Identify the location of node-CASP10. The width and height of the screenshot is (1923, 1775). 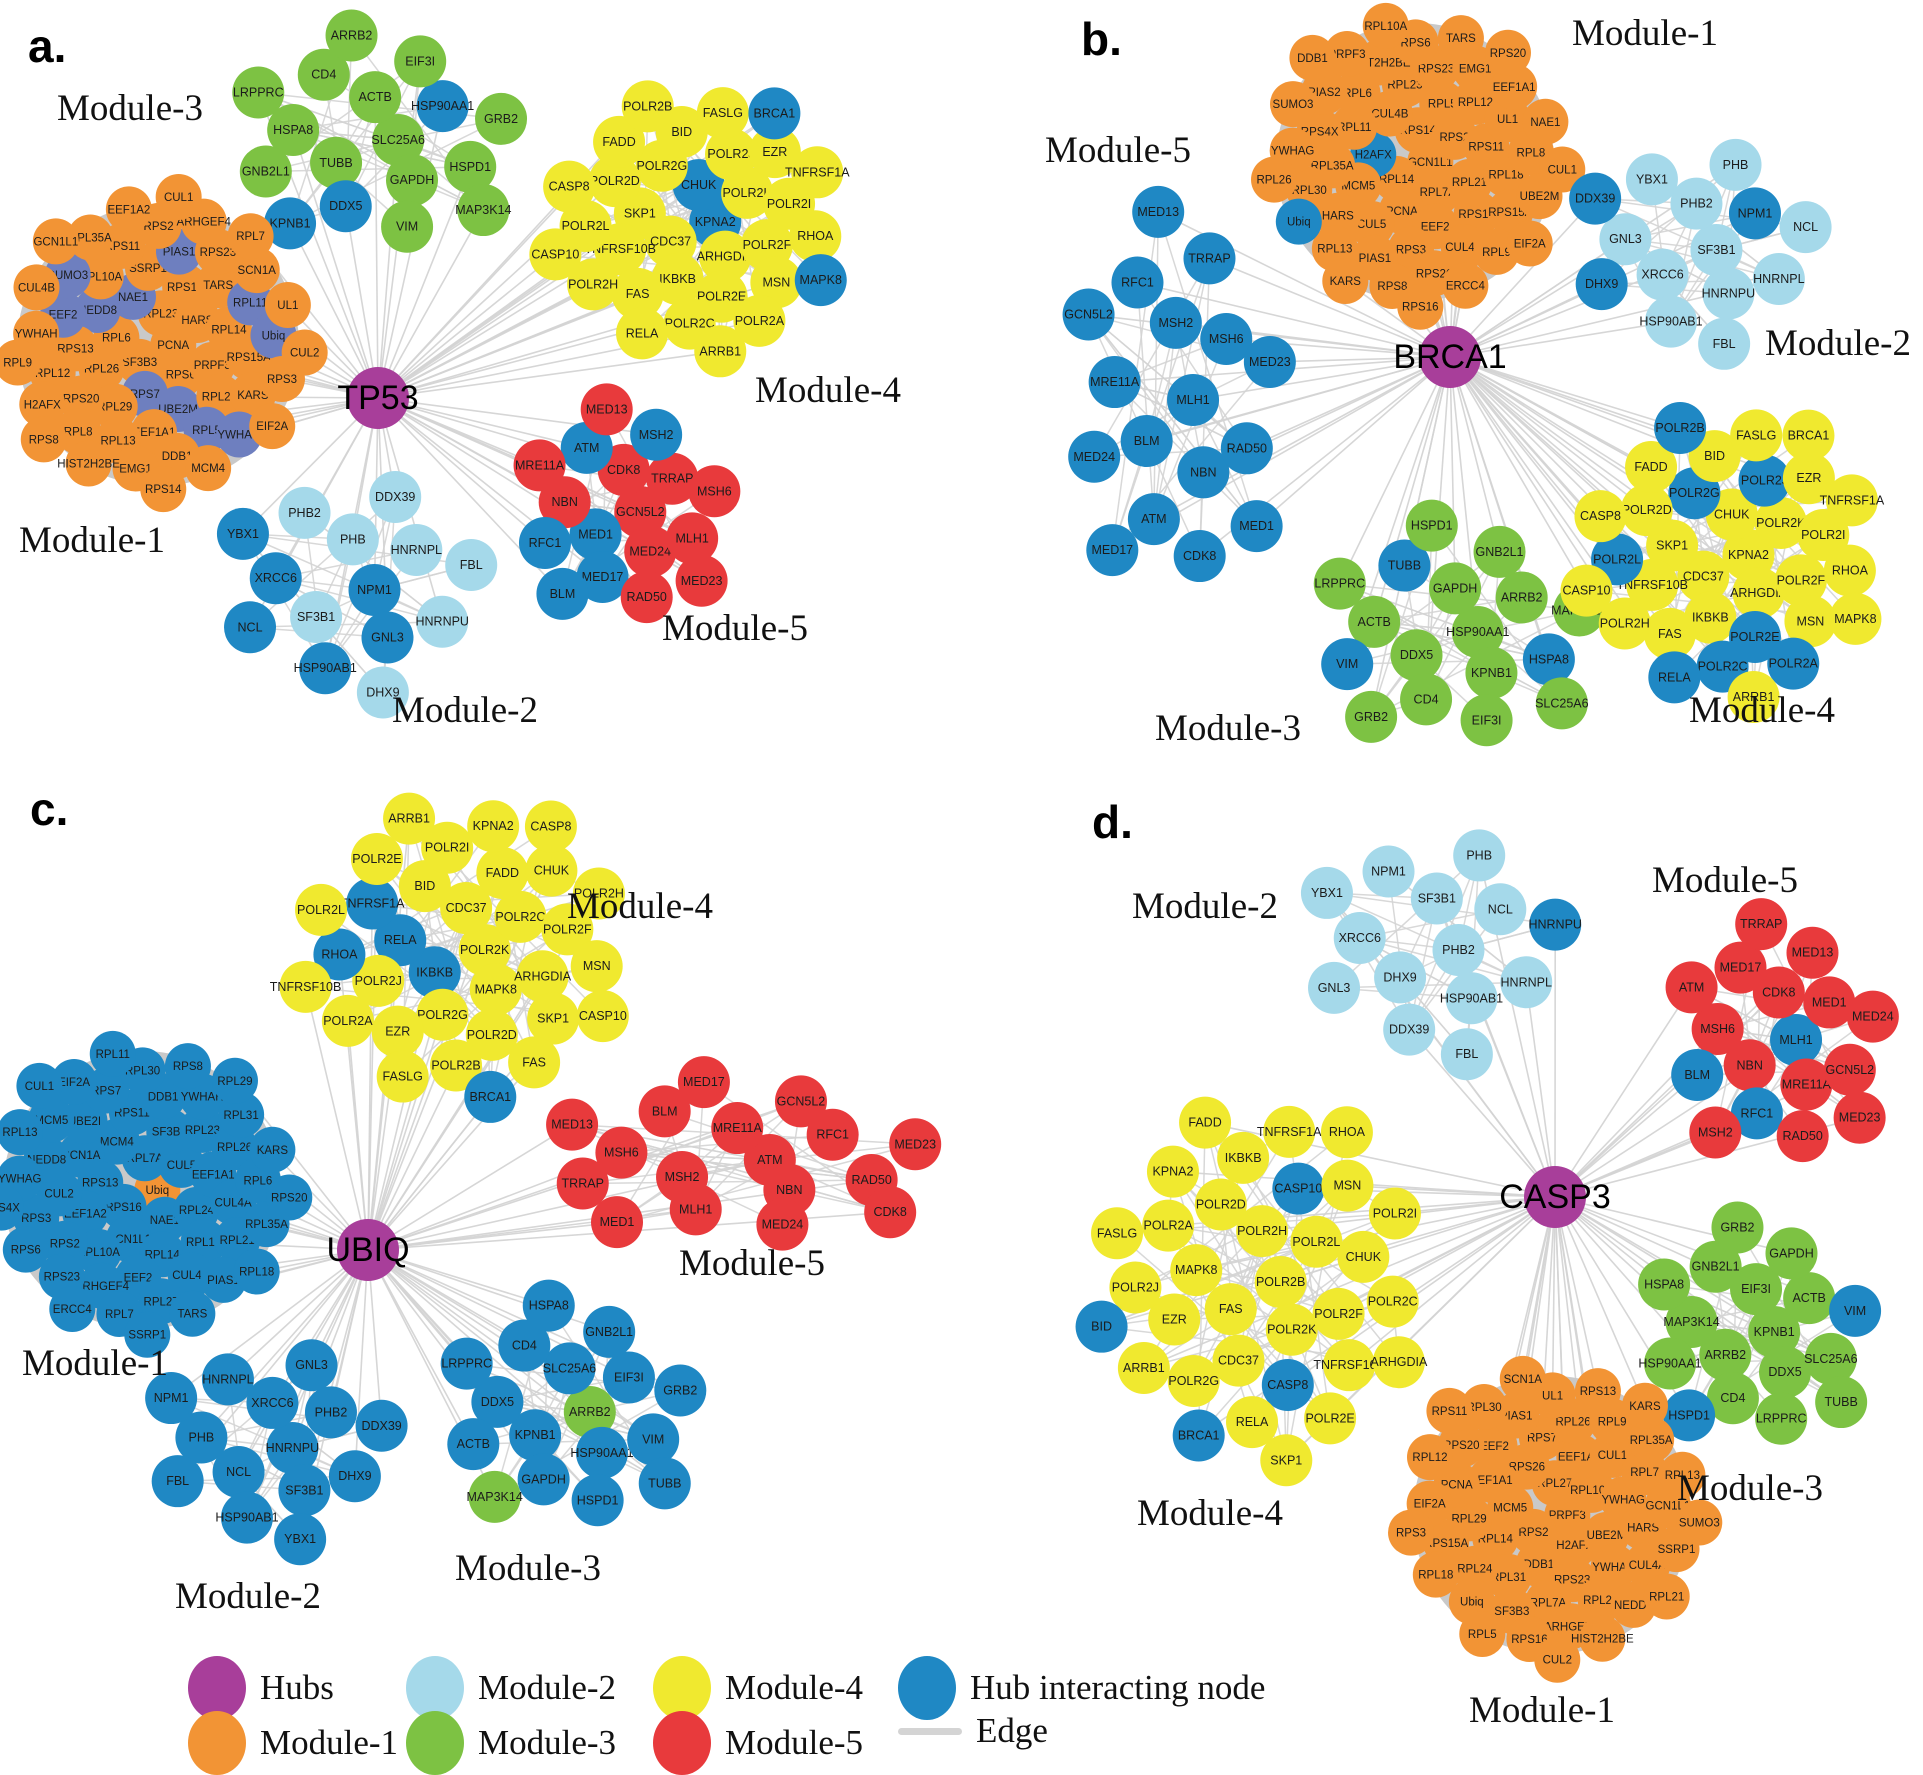
(1586, 590).